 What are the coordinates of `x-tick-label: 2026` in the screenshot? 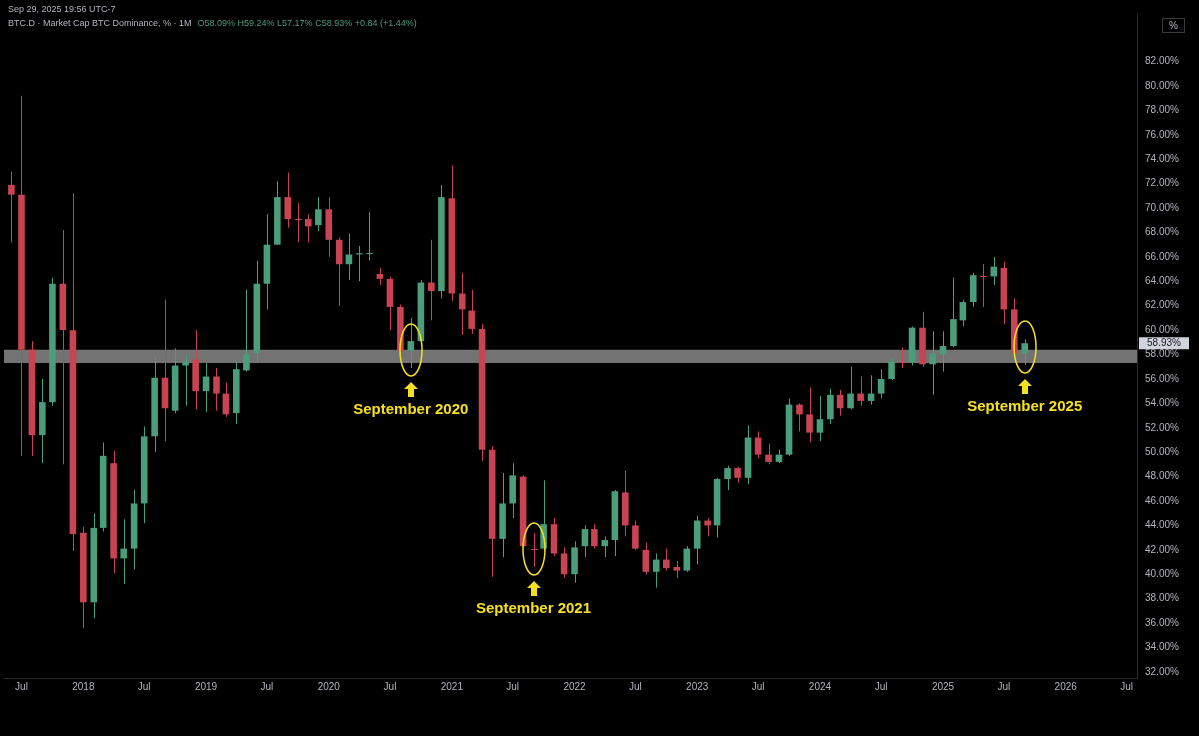 It's located at (1066, 686).